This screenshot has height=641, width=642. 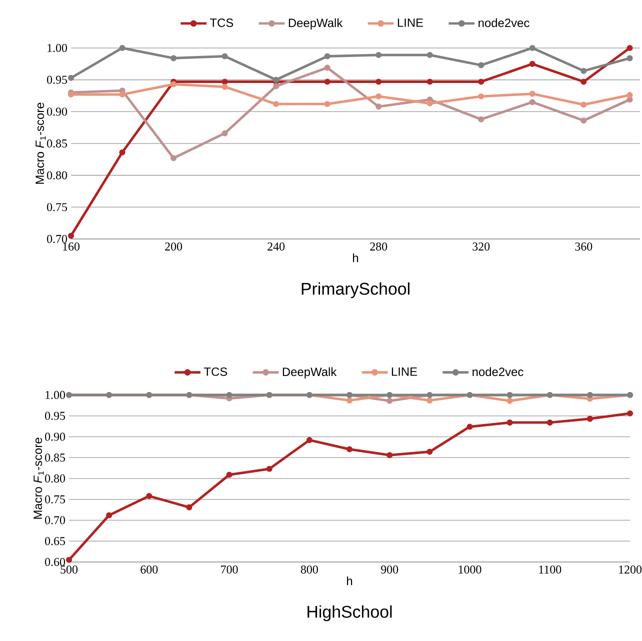 I want to click on text: PrimarySchool, so click(x=356, y=290).